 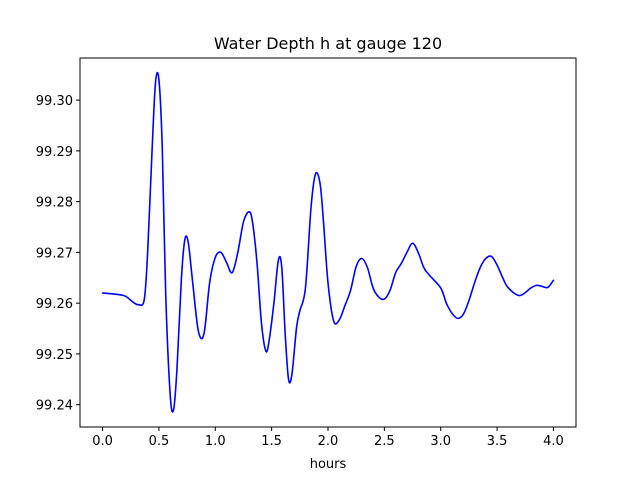 What do you see at coordinates (440, 441) in the screenshot?
I see `x-tick-label: 3.0` at bounding box center [440, 441].